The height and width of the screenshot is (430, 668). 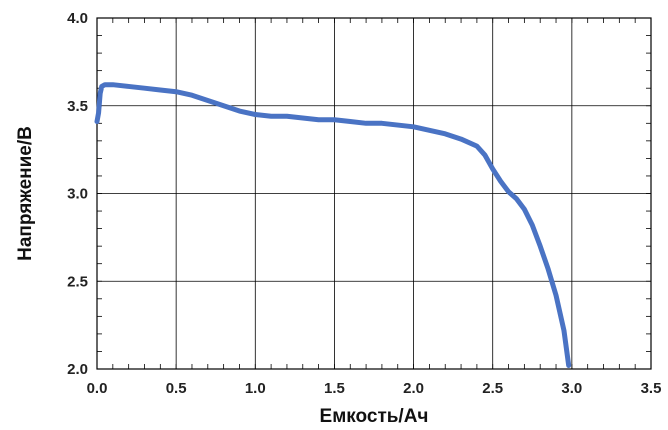 What do you see at coordinates (77, 106) in the screenshot?
I see `y-tick-label: 3.5` at bounding box center [77, 106].